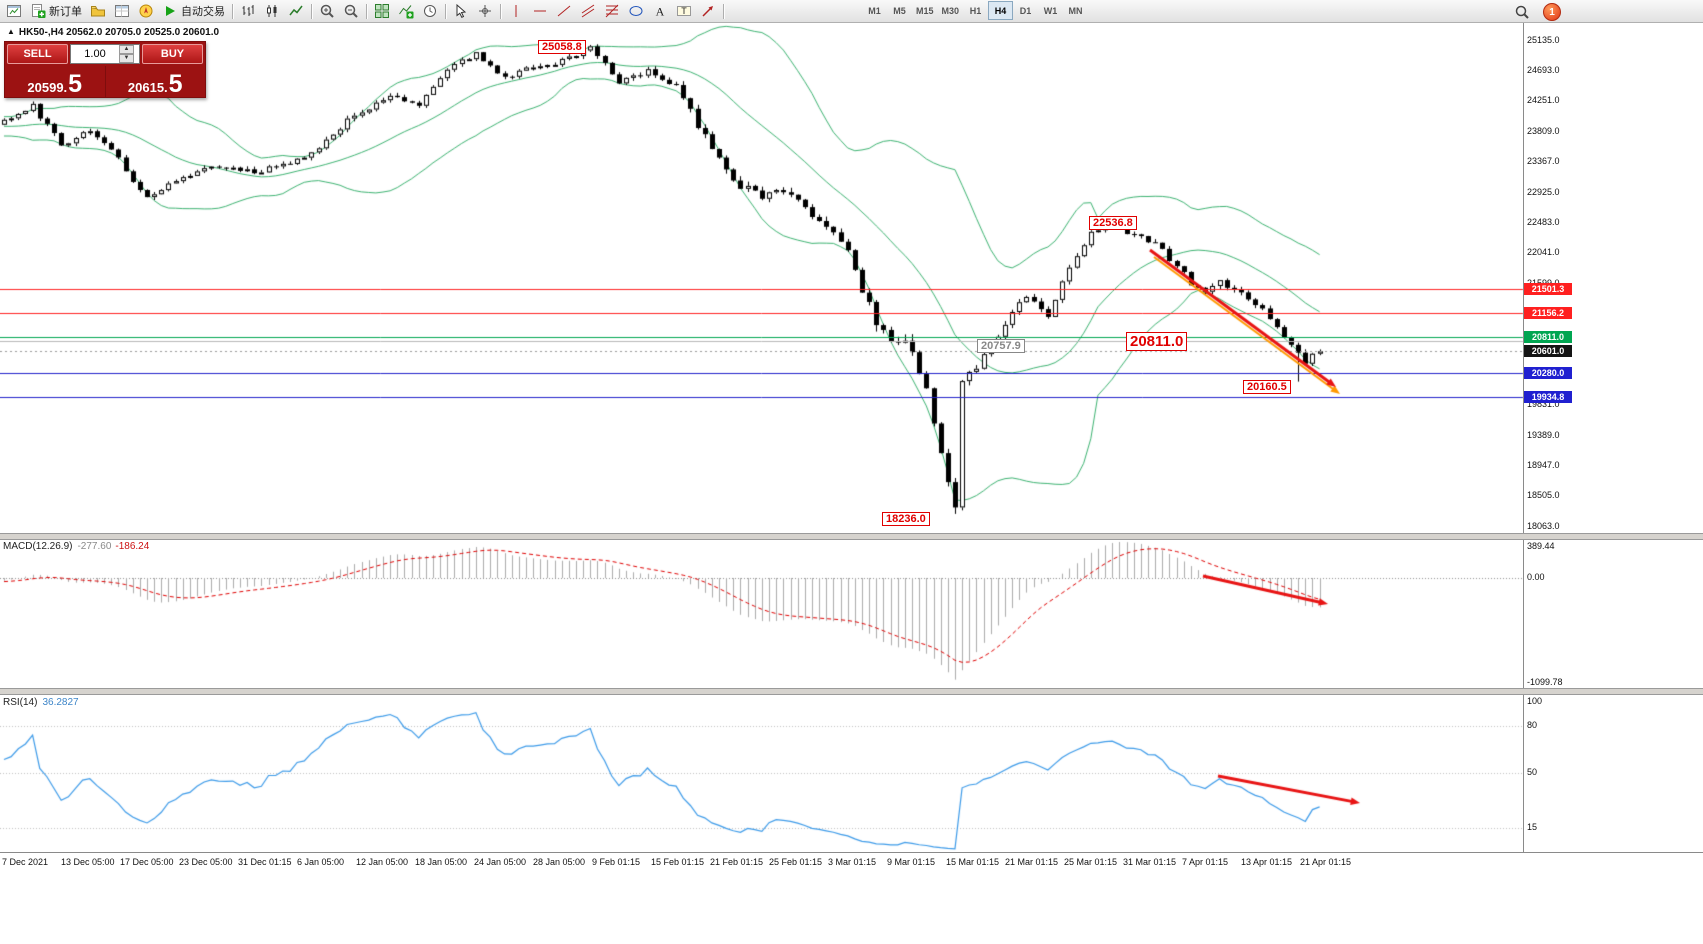 Image resolution: width=1703 pixels, height=944 pixels. What do you see at coordinates (321, 862) in the screenshot?
I see `time-tick: 6 Jan 05:00` at bounding box center [321, 862].